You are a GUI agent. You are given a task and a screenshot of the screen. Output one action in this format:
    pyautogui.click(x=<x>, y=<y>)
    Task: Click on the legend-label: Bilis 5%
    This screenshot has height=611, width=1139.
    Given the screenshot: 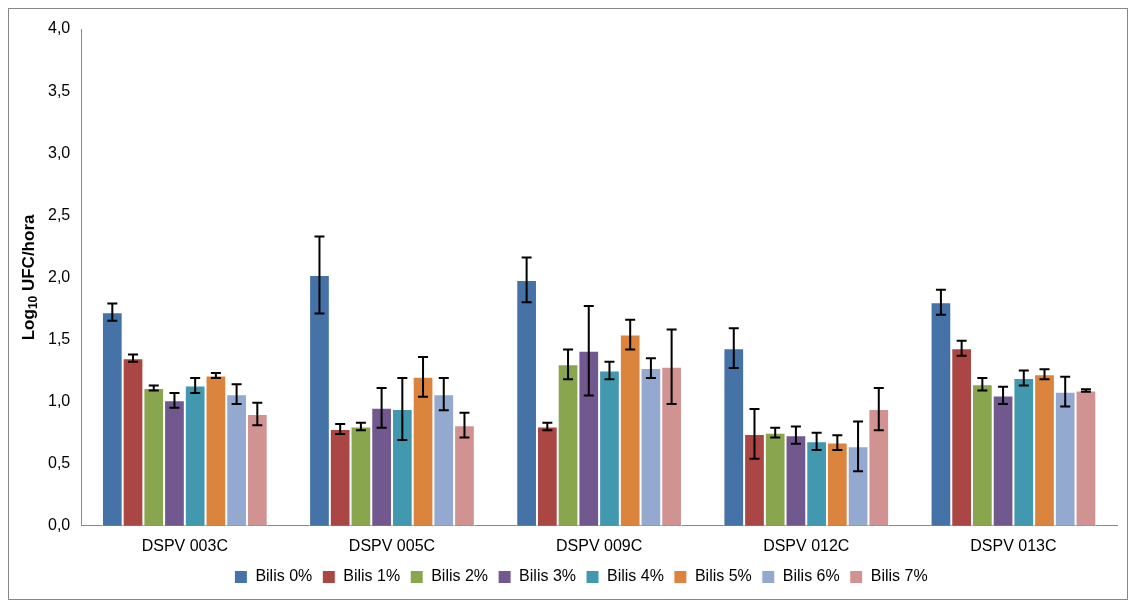 What is the action you would take?
    pyautogui.click(x=723, y=576)
    